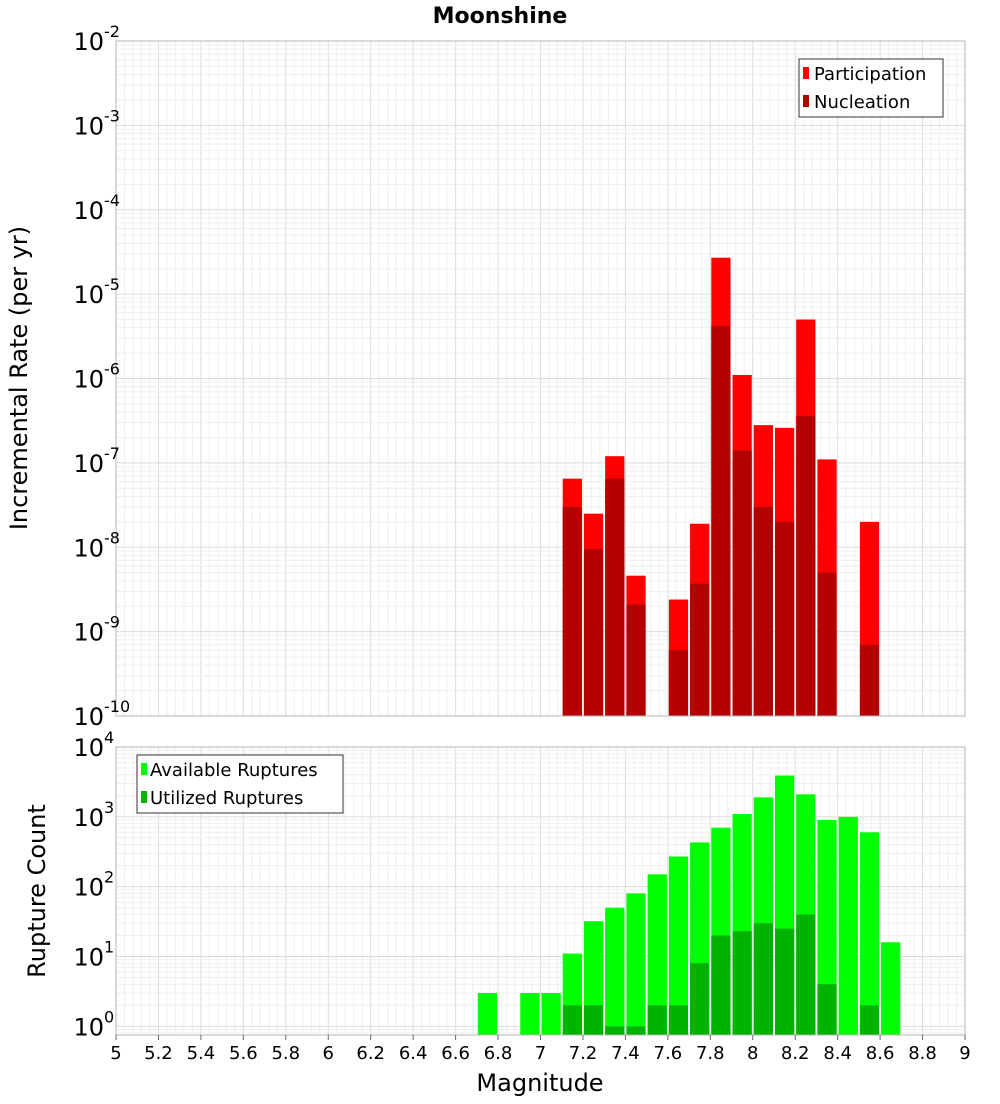 The image size is (1000, 1104). What do you see at coordinates (625, 1053) in the screenshot?
I see `x-tick-label: 7.4` at bounding box center [625, 1053].